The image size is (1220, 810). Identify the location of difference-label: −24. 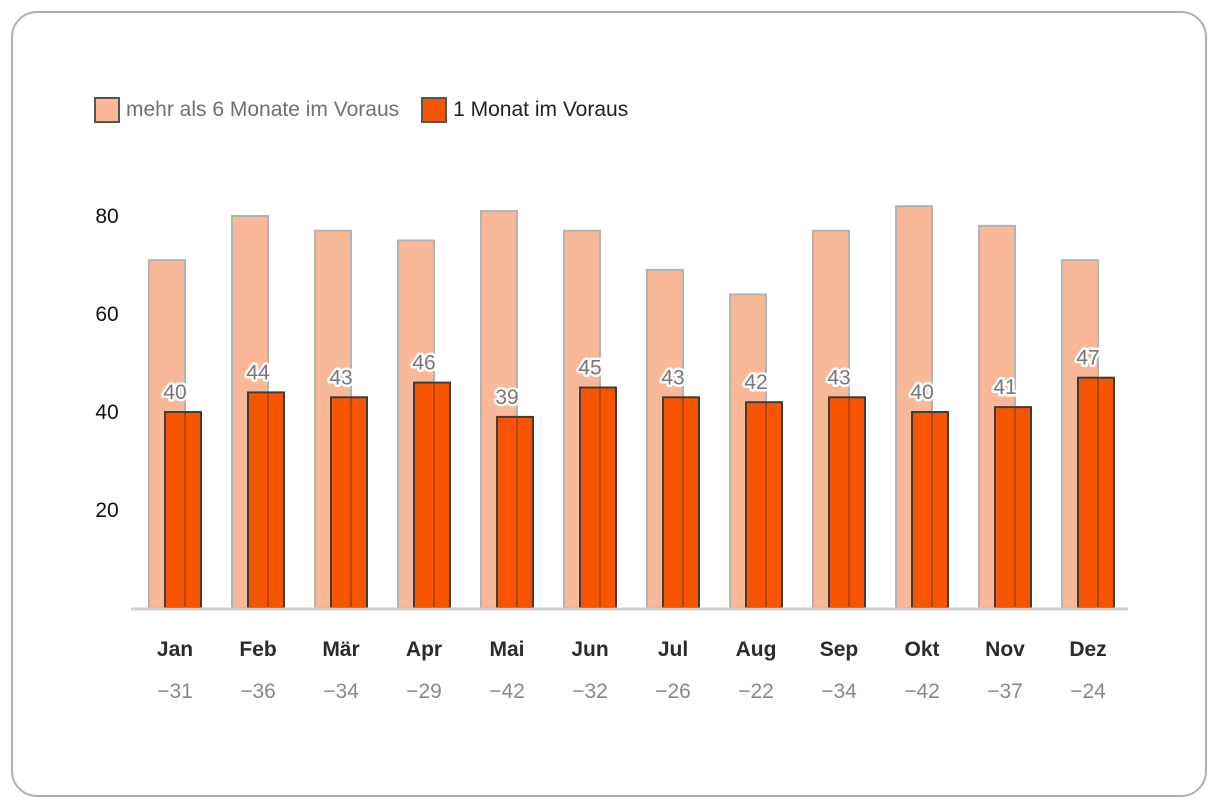
(1088, 691).